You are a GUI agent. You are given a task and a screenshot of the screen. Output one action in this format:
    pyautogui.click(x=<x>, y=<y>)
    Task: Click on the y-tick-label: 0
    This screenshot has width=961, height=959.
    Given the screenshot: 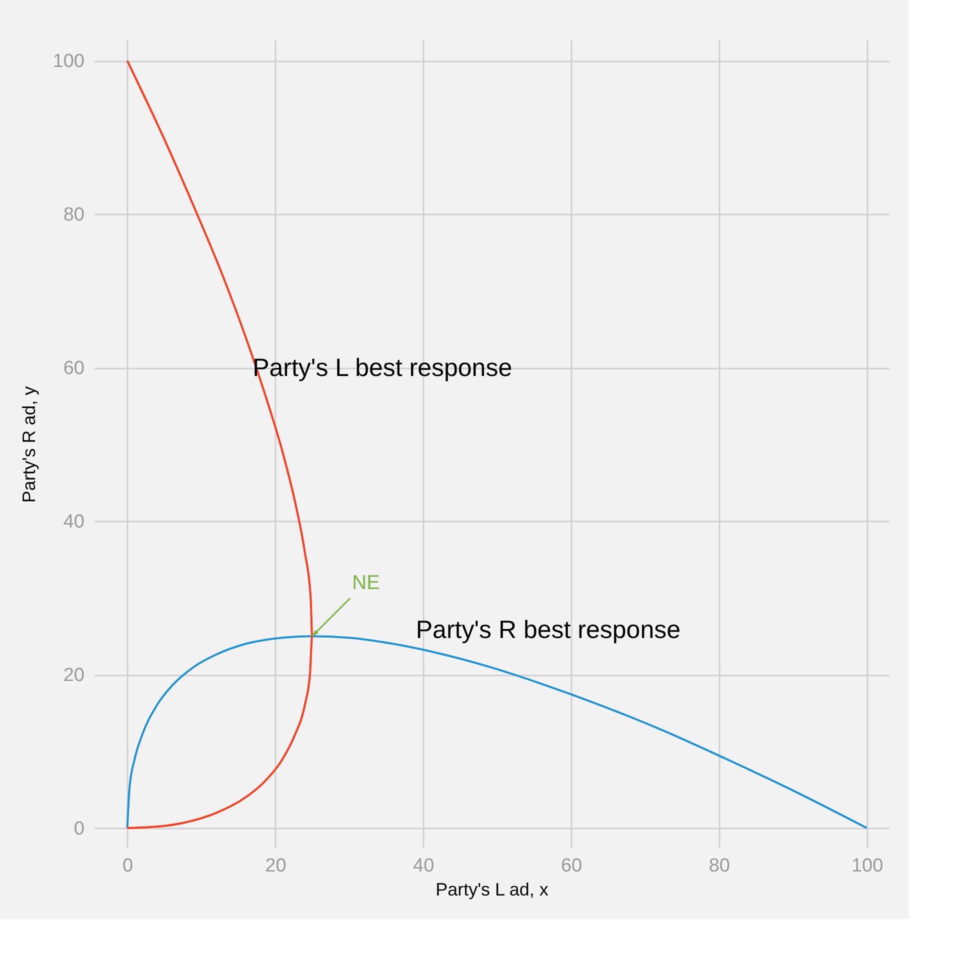 What is the action you would take?
    pyautogui.click(x=79, y=829)
    